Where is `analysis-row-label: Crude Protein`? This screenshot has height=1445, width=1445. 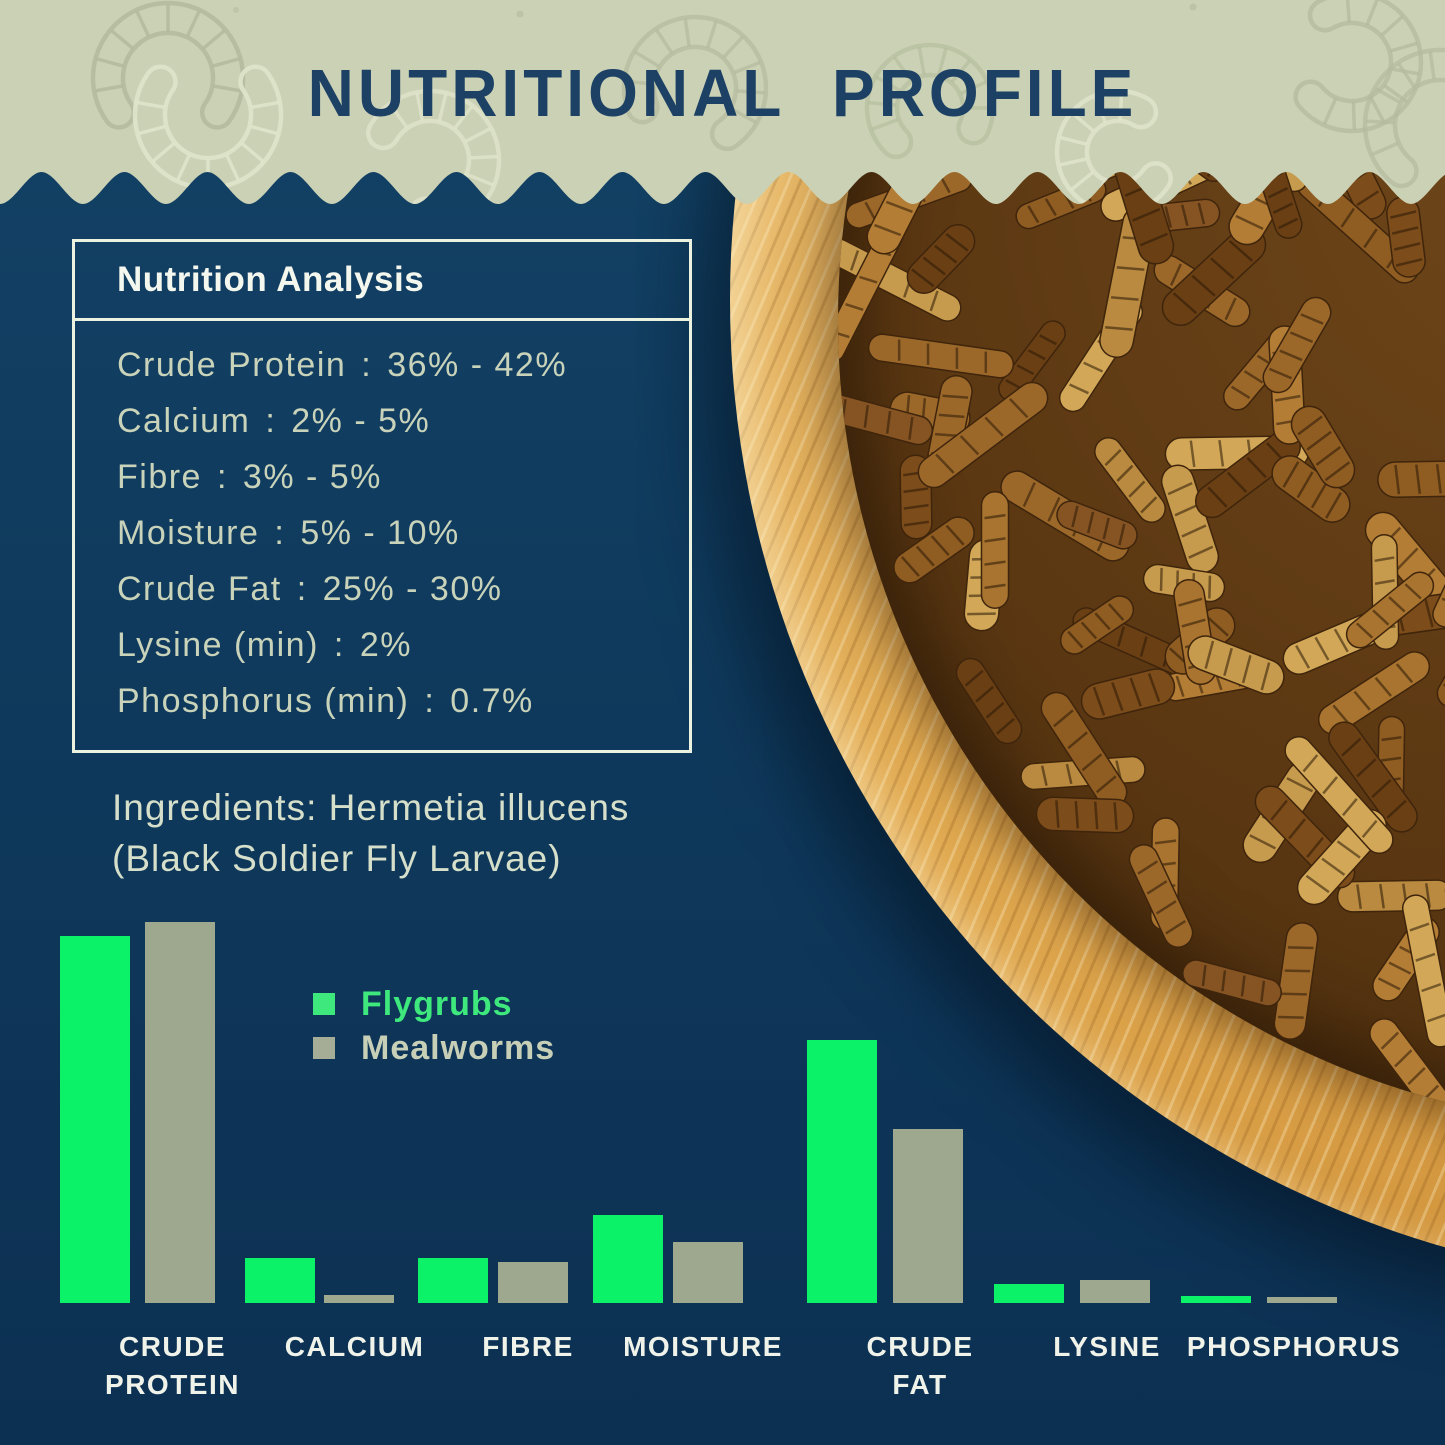 analysis-row-label: Crude Protein is located at coordinates (232, 365).